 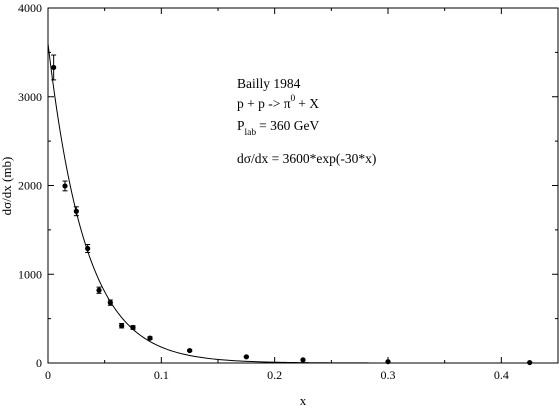 What do you see at coordinates (289, 125) in the screenshot?
I see `momentum-tail: = 360 GeV` at bounding box center [289, 125].